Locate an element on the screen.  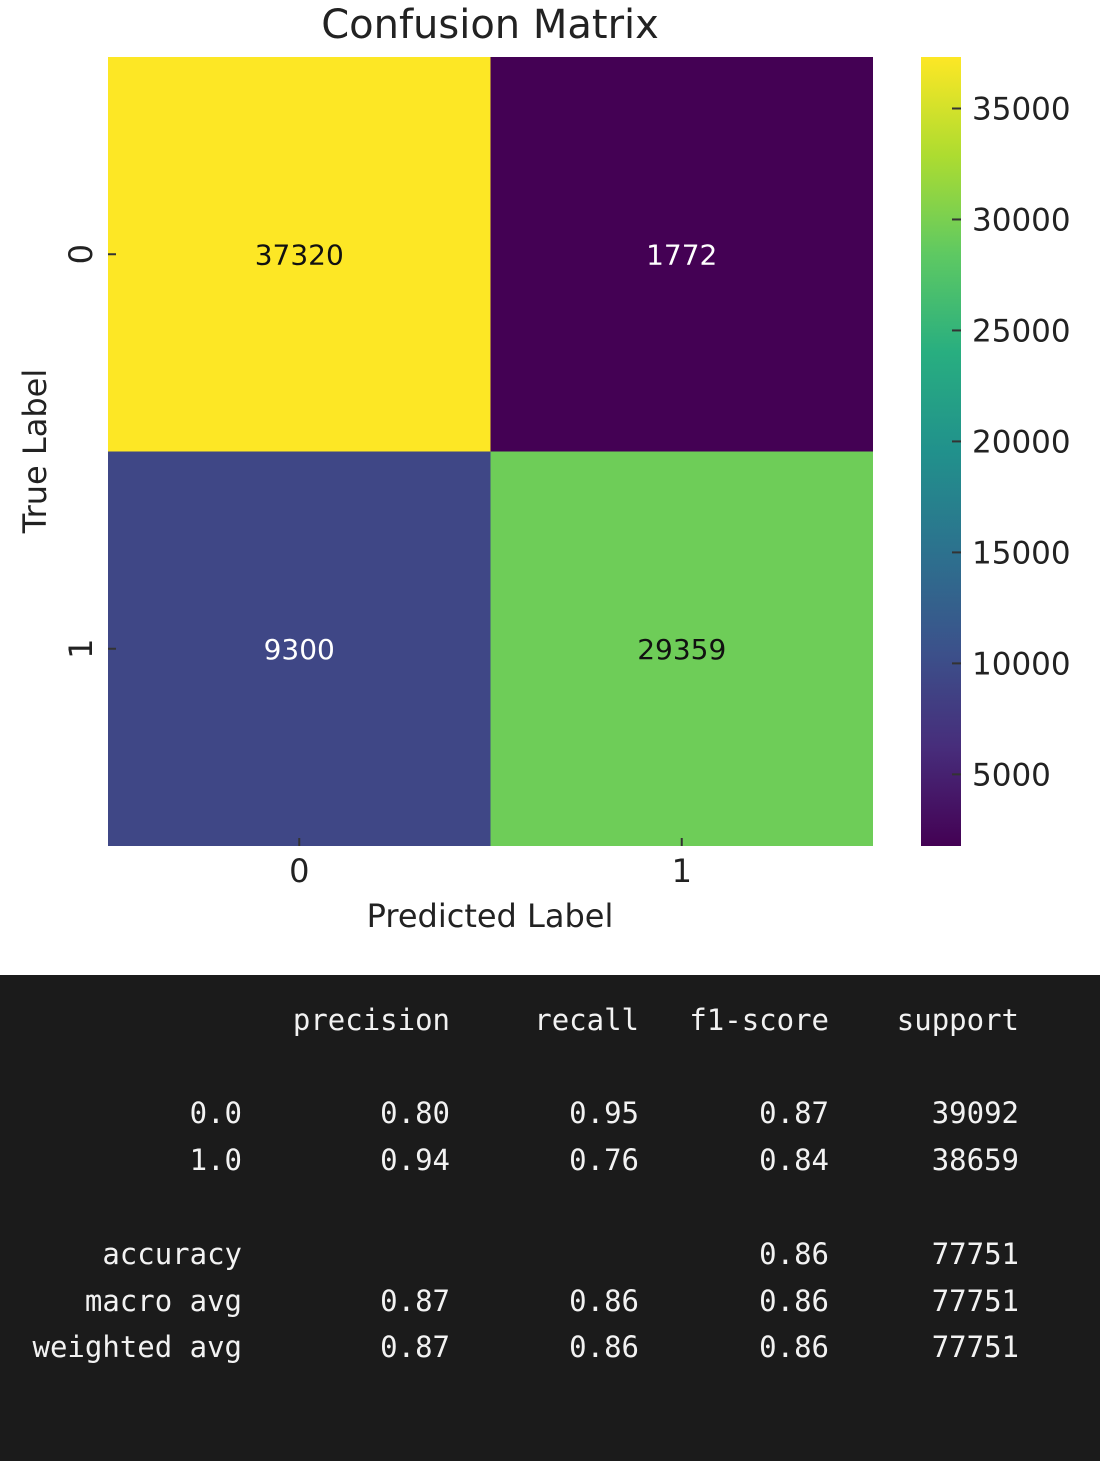
report-cell-value: 0.95 is located at coordinates (604, 1113).